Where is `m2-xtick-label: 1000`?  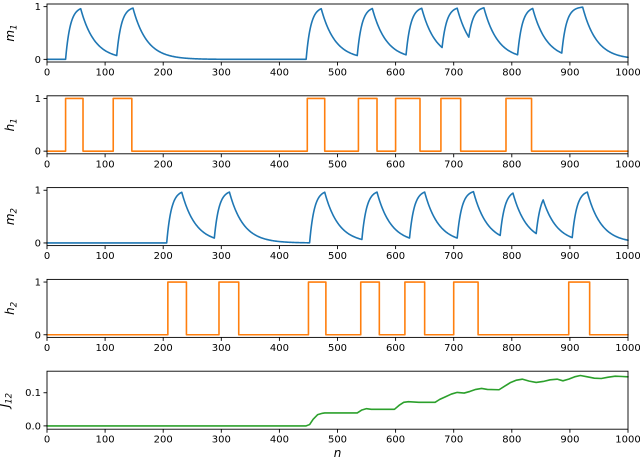 m2-xtick-label: 1000 is located at coordinates (627, 256).